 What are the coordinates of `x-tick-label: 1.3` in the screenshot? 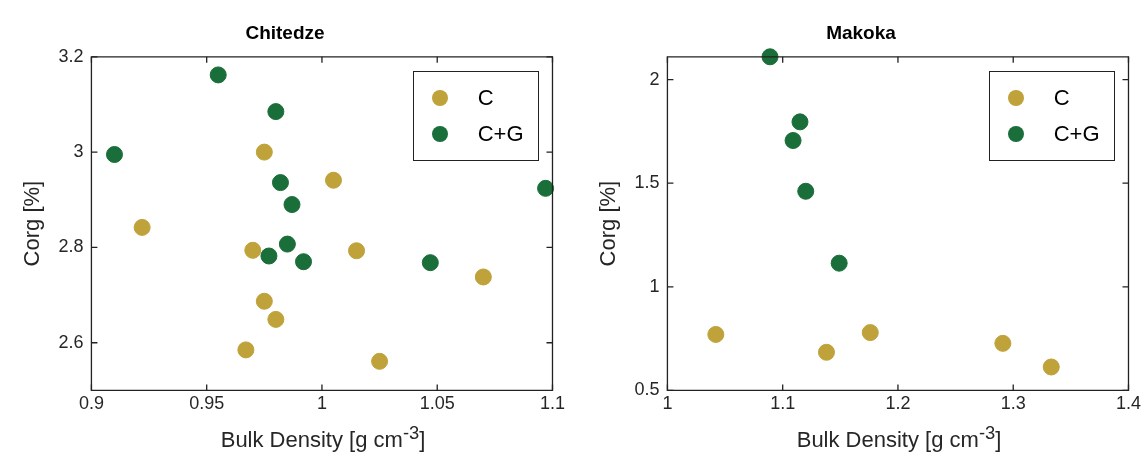 It's located at (1013, 403).